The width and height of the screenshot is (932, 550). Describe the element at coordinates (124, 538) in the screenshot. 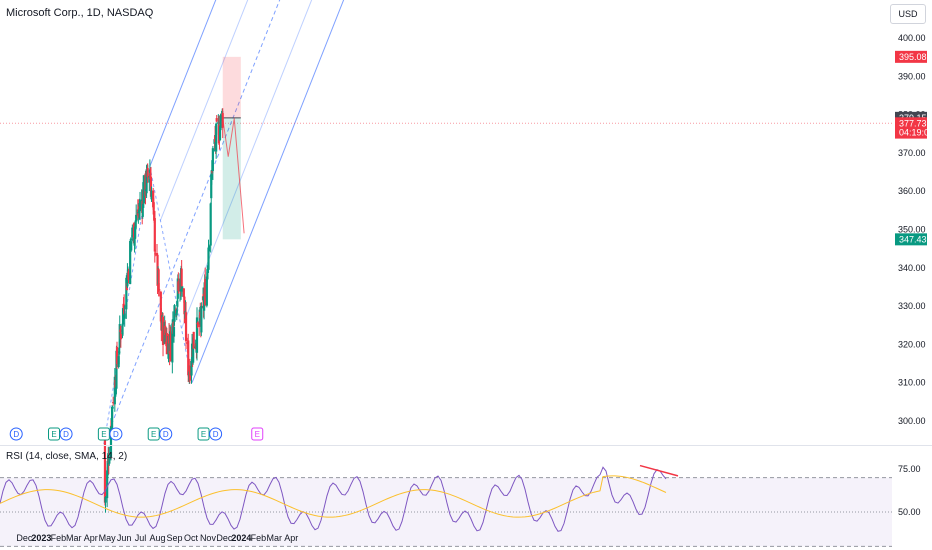

I see `x-tick-label: Jun` at that location.